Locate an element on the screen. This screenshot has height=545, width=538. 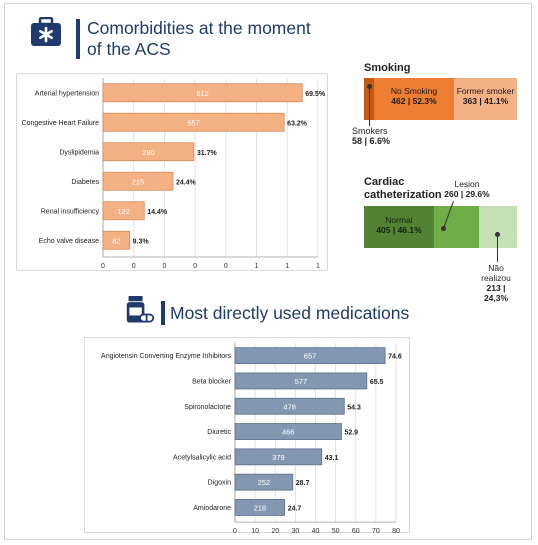
x-tick-label: 80 is located at coordinates (396, 531).